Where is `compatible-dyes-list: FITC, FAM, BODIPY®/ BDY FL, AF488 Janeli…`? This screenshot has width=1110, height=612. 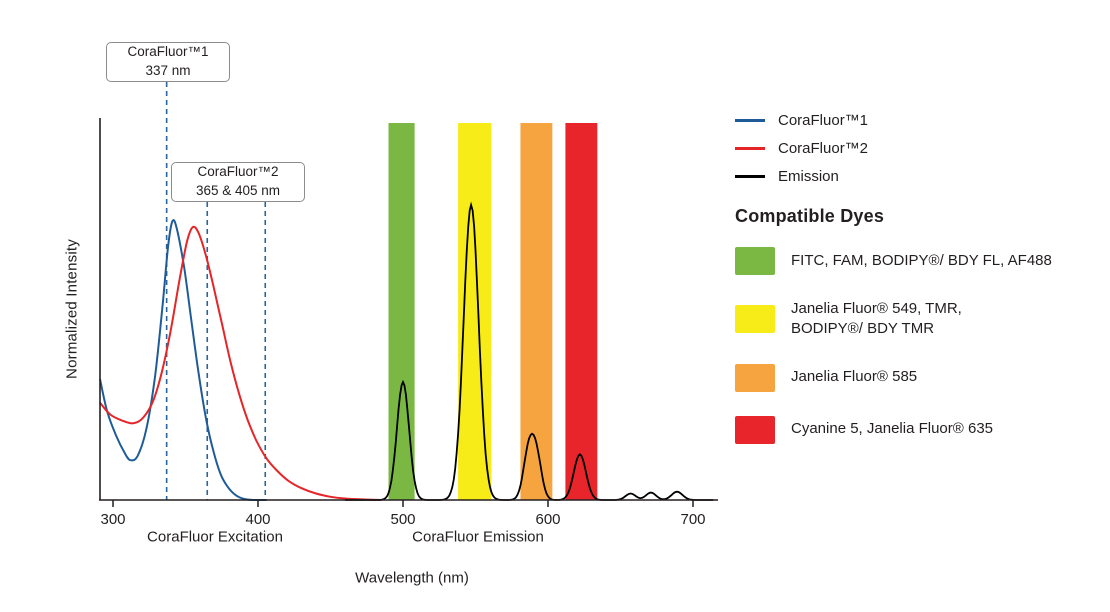
compatible-dyes-list: FITC, FAM, BODIPY®/ BDY FL, AF488 Janeli… is located at coordinates (905, 345).